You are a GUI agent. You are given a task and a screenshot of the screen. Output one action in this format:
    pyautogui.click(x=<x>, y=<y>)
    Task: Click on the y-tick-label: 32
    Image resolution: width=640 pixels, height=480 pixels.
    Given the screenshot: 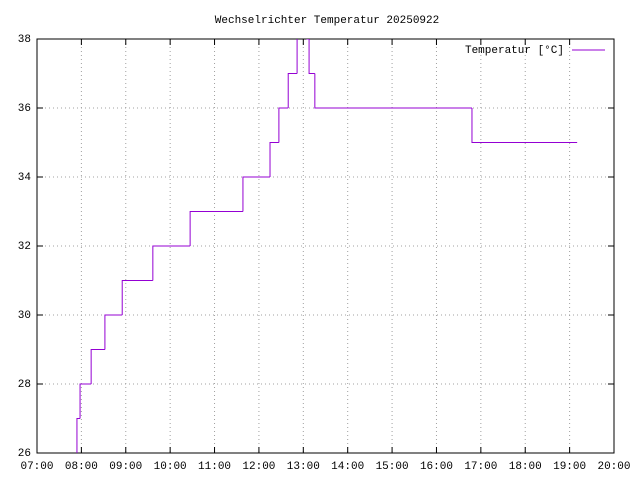 What is the action you would take?
    pyautogui.click(x=24, y=247)
    